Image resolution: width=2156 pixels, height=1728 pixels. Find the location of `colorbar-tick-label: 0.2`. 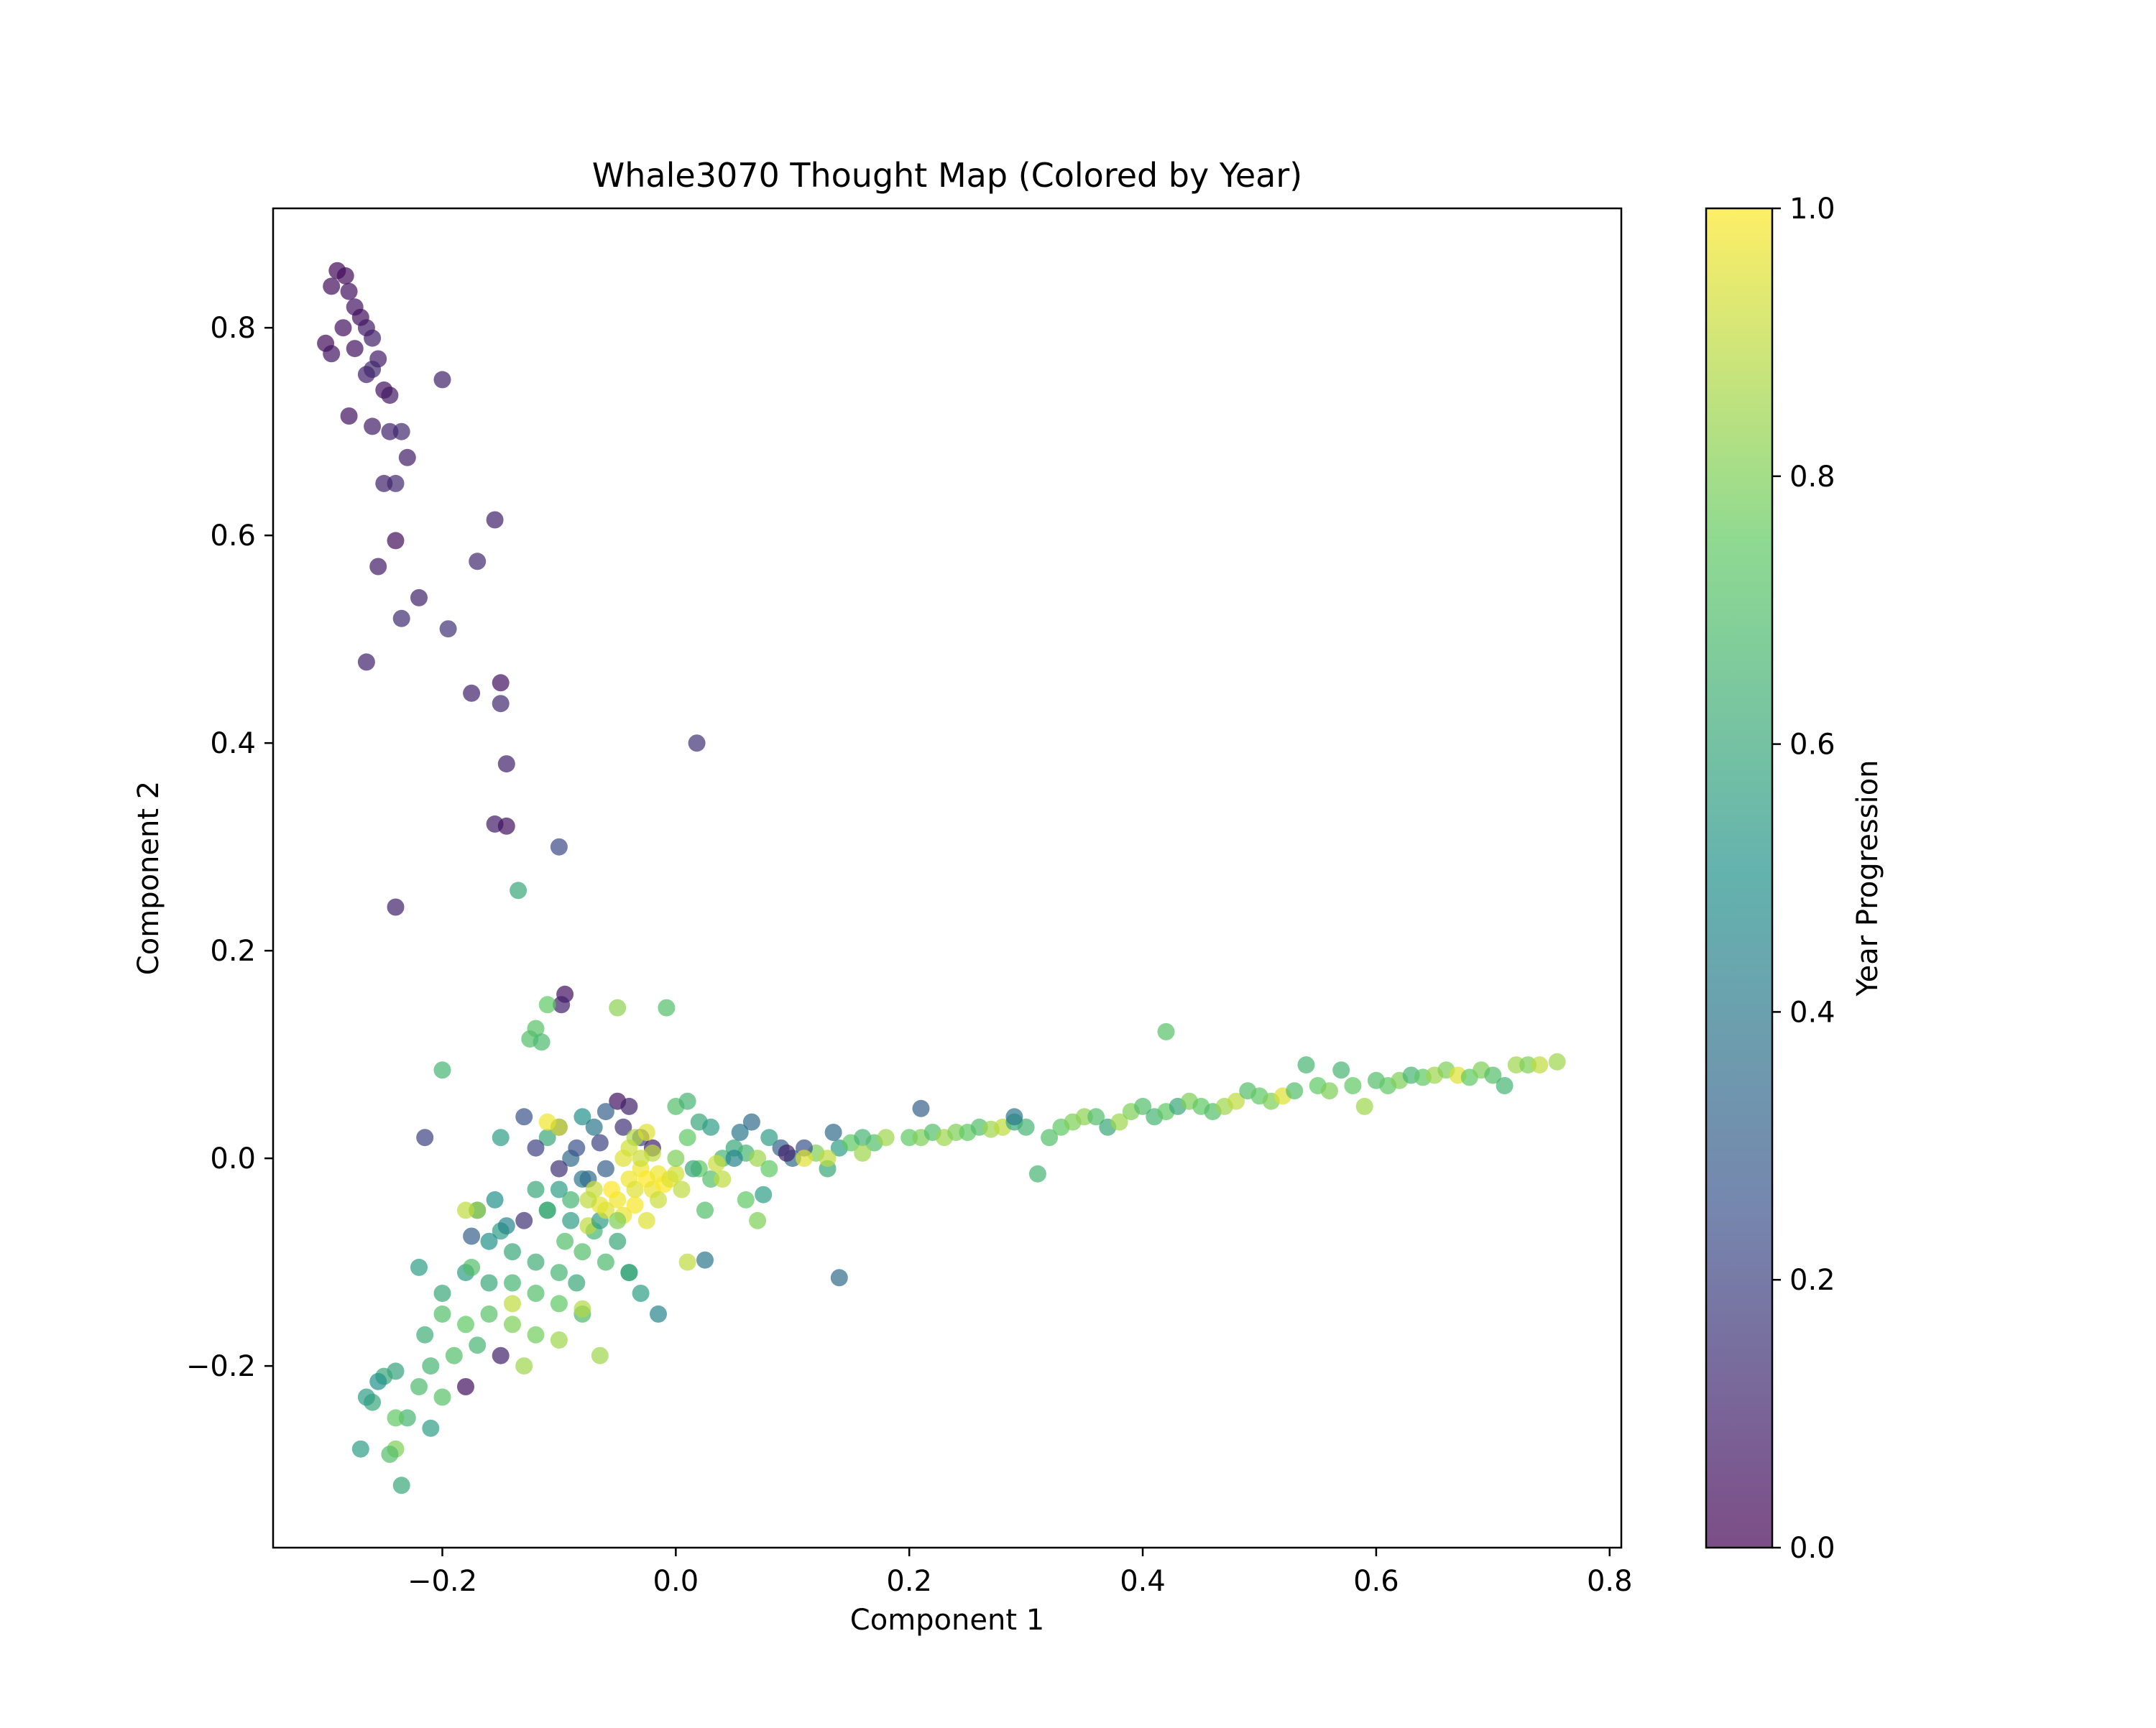

colorbar-tick-label: 0.2 is located at coordinates (1812, 1280).